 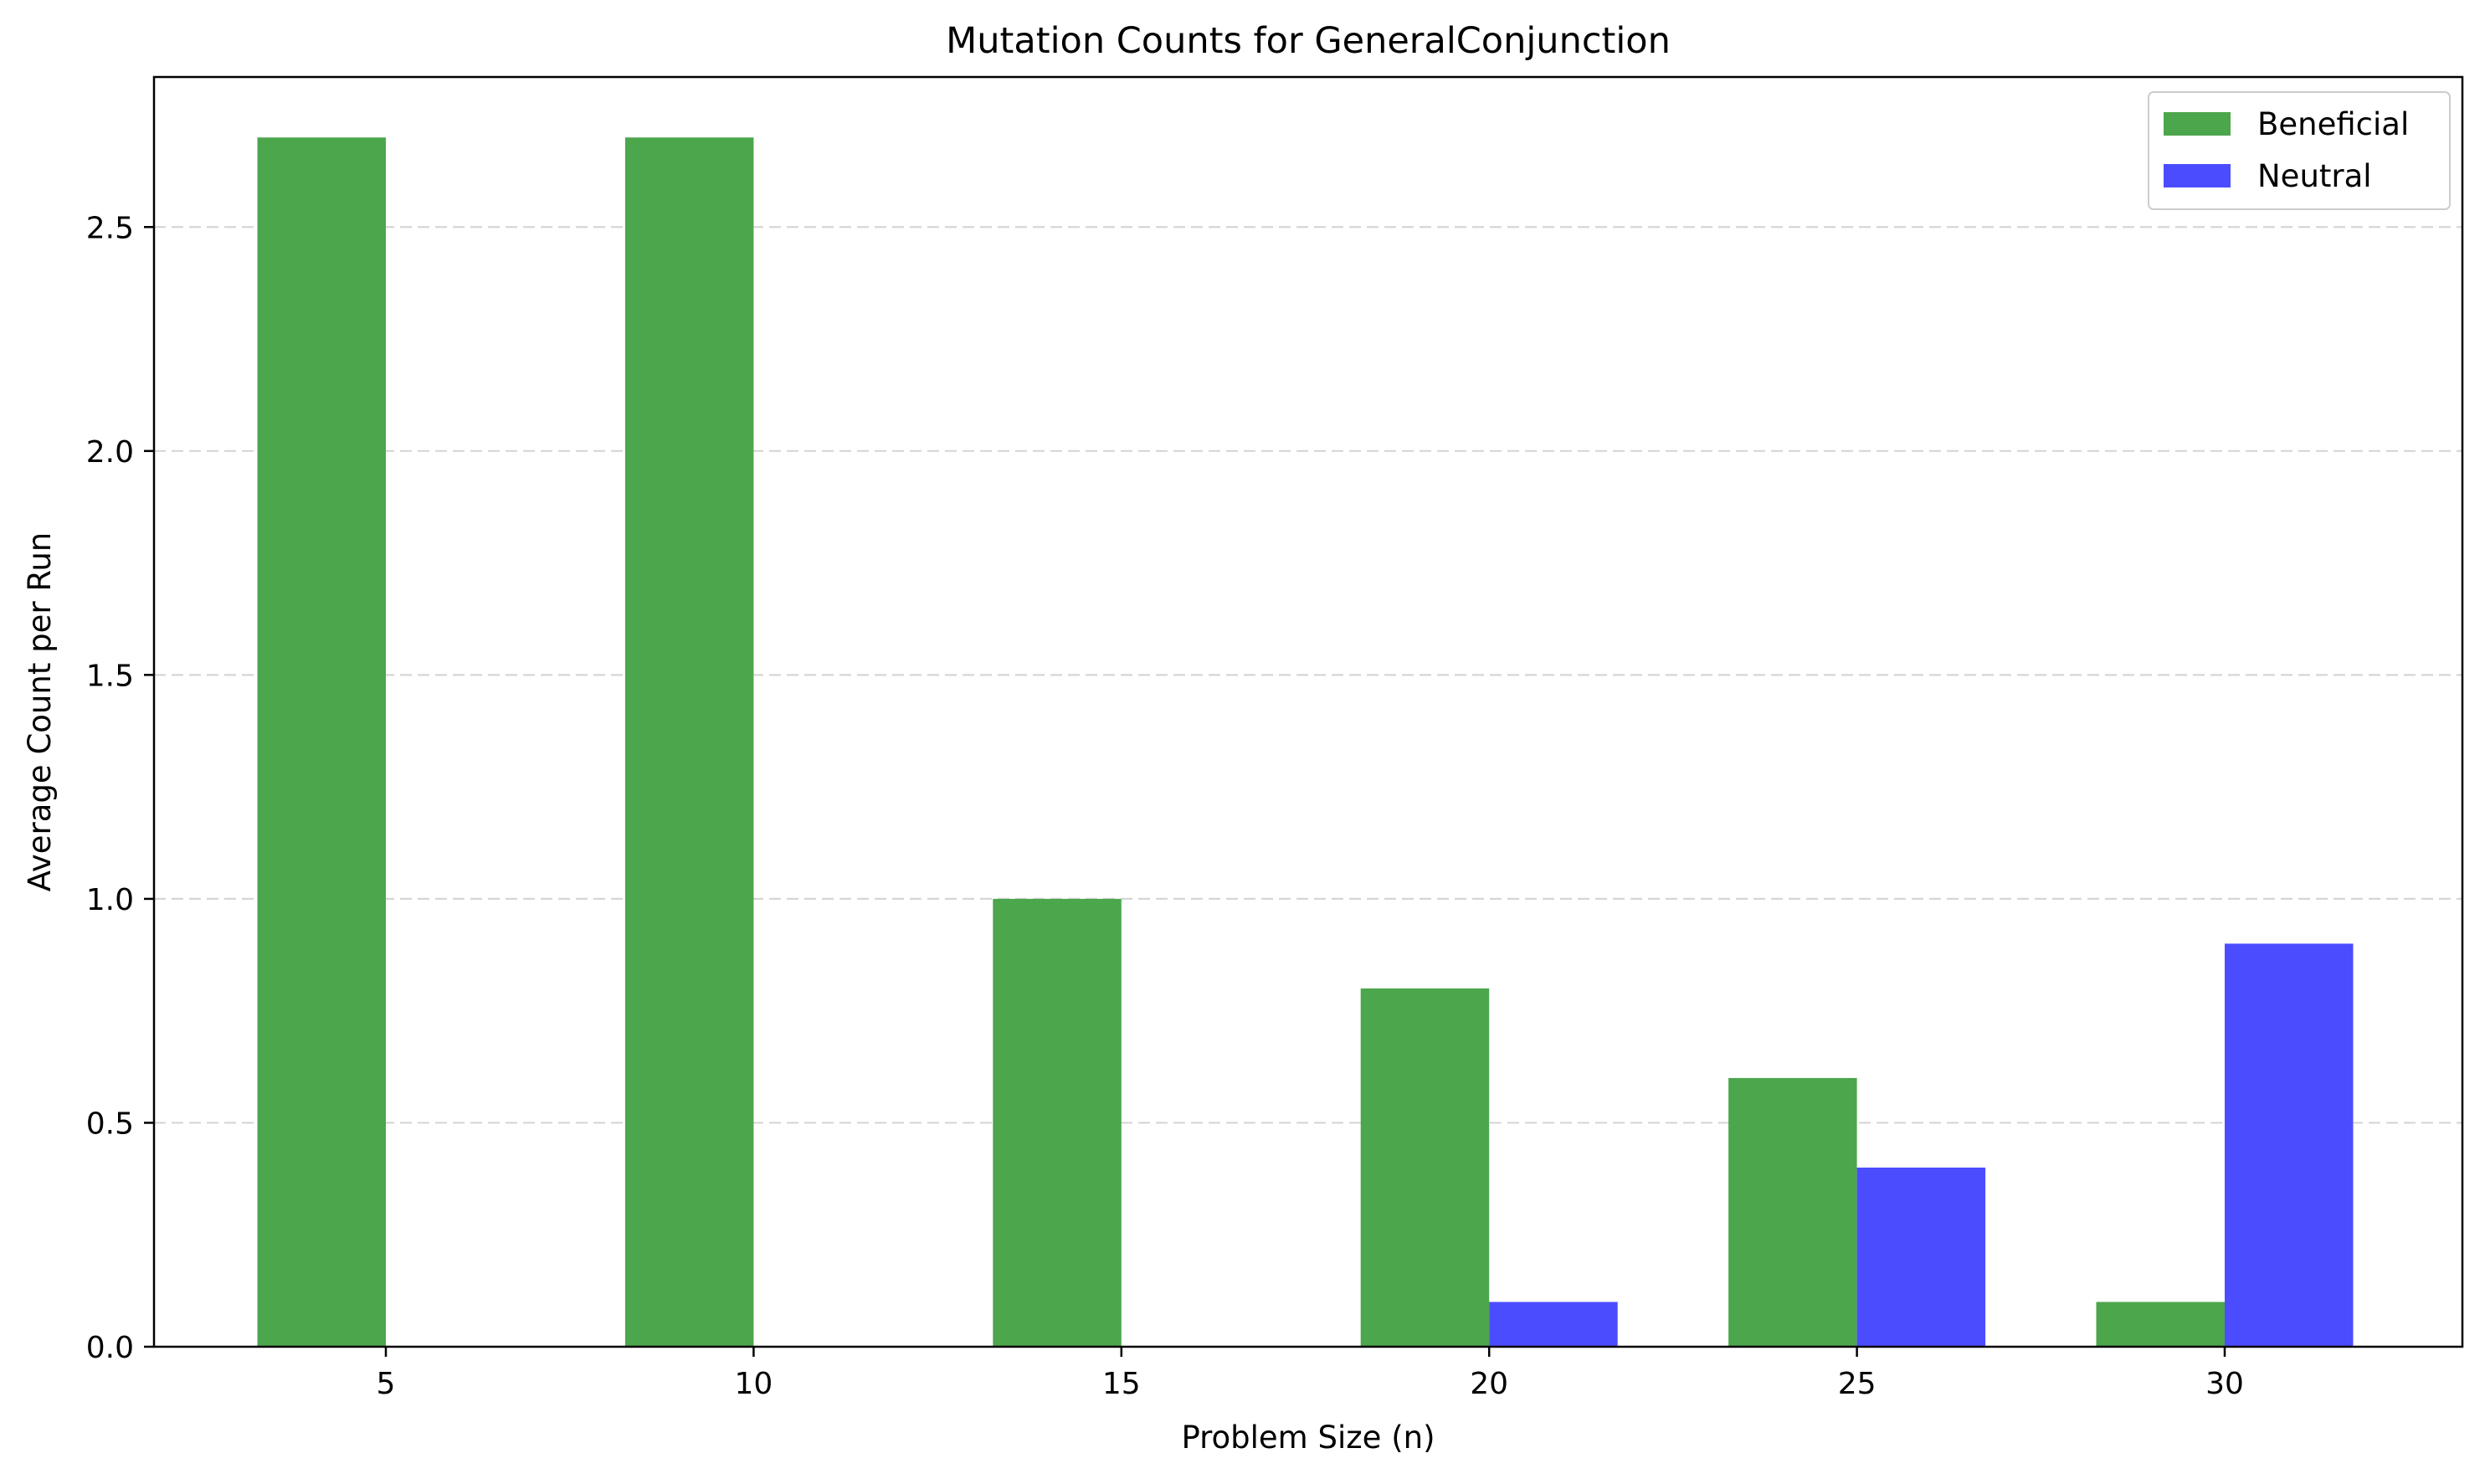 I want to click on x-tick-label-25: 25, so click(x=1857, y=1384).